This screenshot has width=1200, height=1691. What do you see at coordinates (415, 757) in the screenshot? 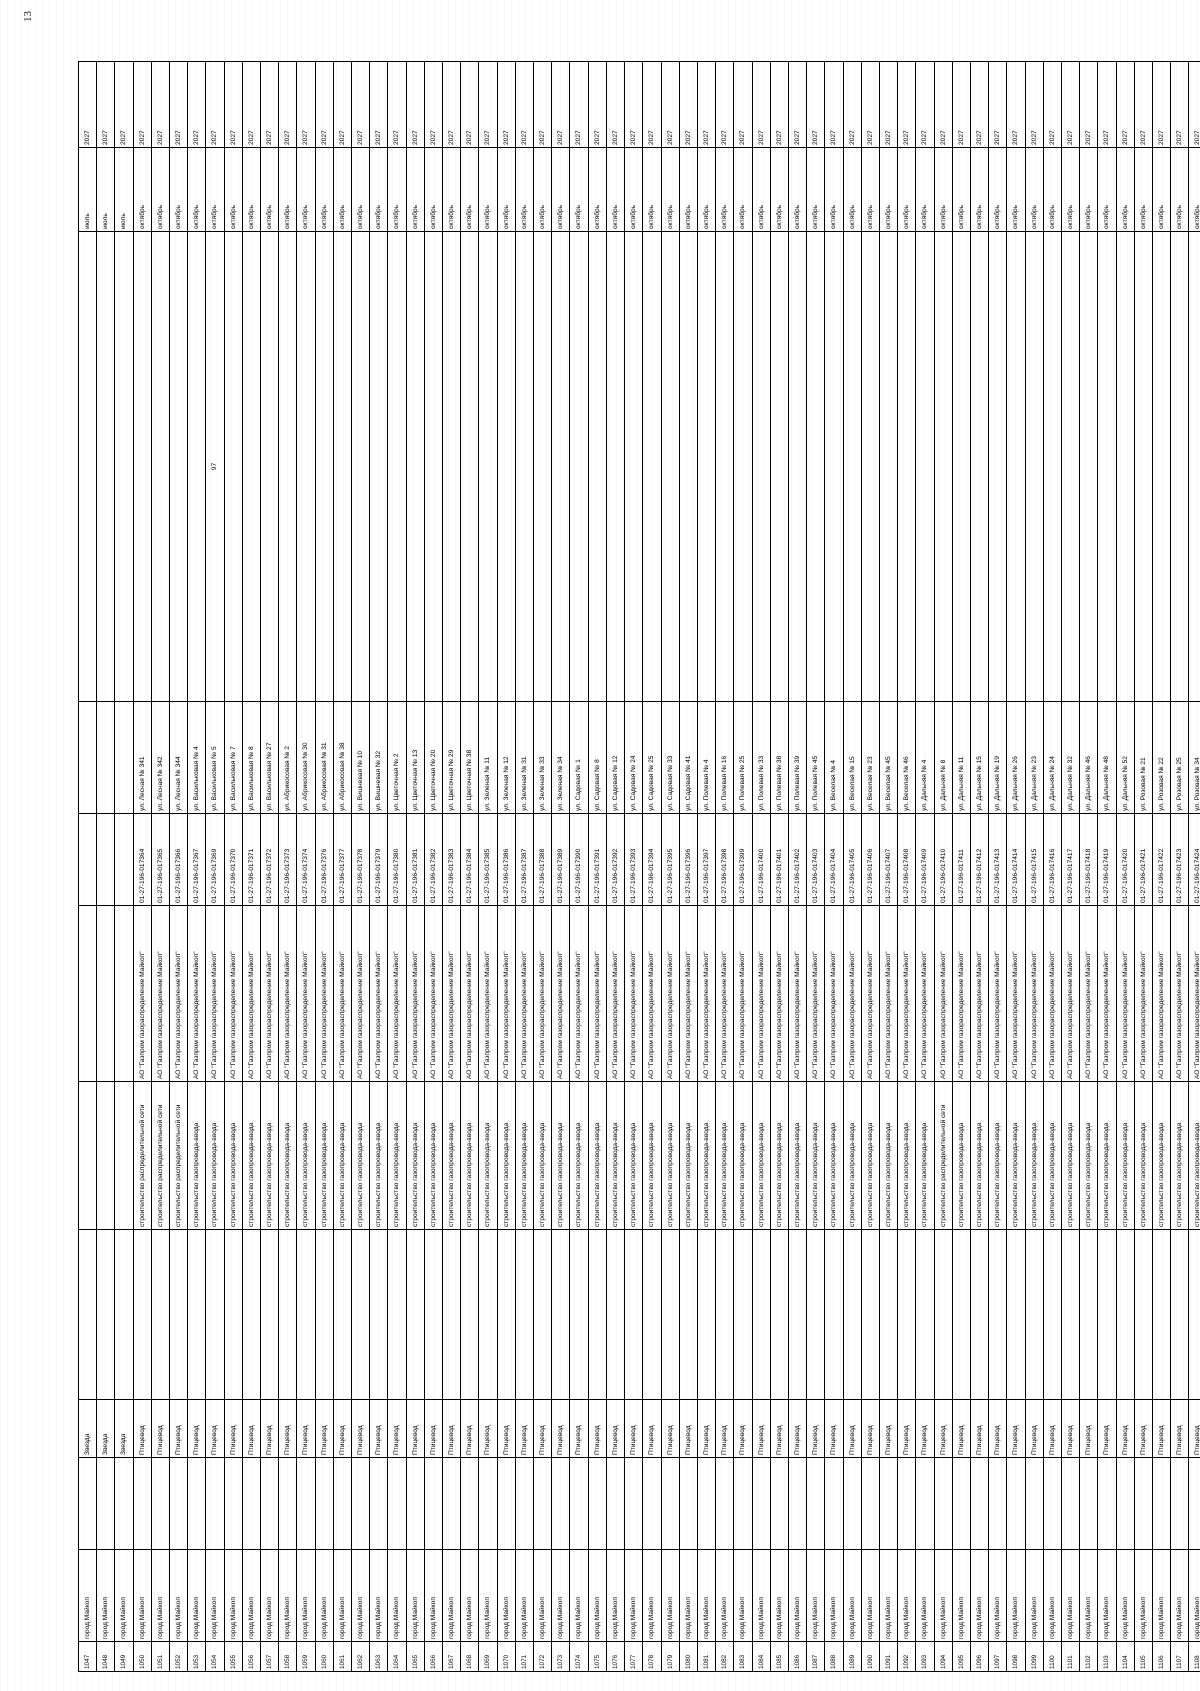
I see `address-cell: ул. Цветочная № 13` at bounding box center [415, 757].